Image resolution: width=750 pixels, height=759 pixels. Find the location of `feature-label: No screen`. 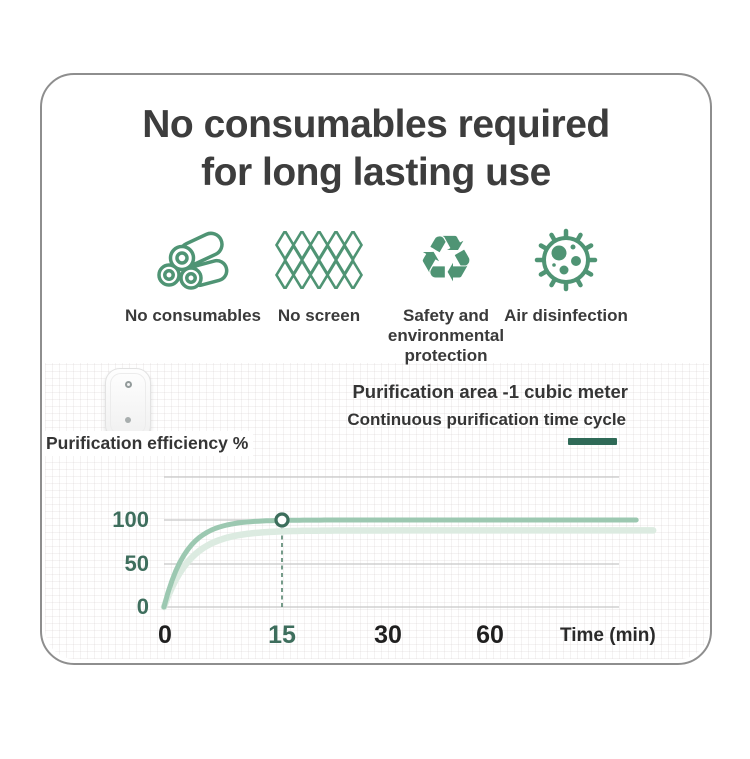

feature-label: No screen is located at coordinates (319, 315).